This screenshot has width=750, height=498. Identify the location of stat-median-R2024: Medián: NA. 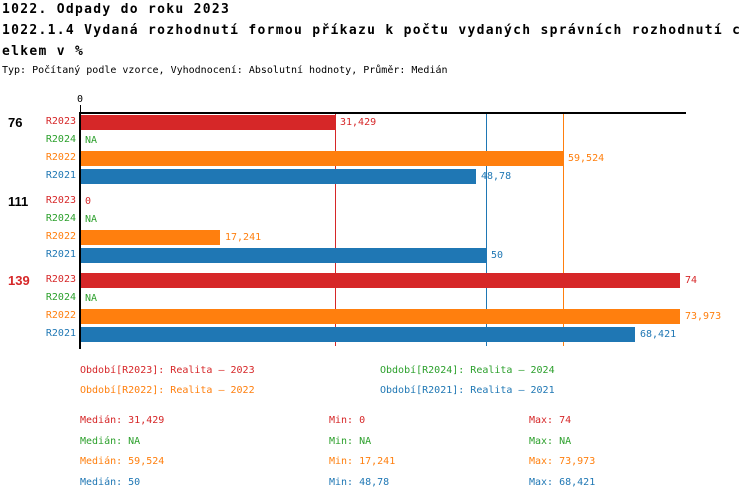
(110, 441).